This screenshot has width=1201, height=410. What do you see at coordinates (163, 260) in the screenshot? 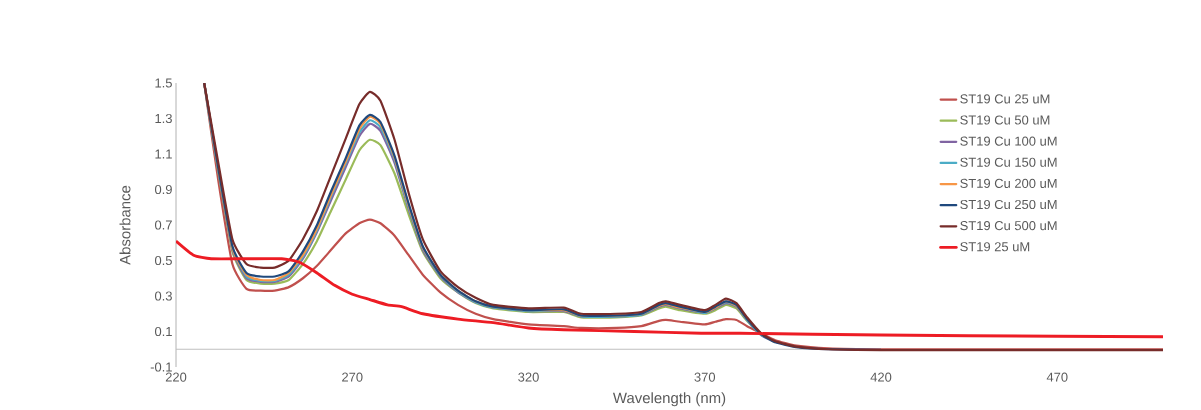
I see `y-tick-label: 0.5` at bounding box center [163, 260].